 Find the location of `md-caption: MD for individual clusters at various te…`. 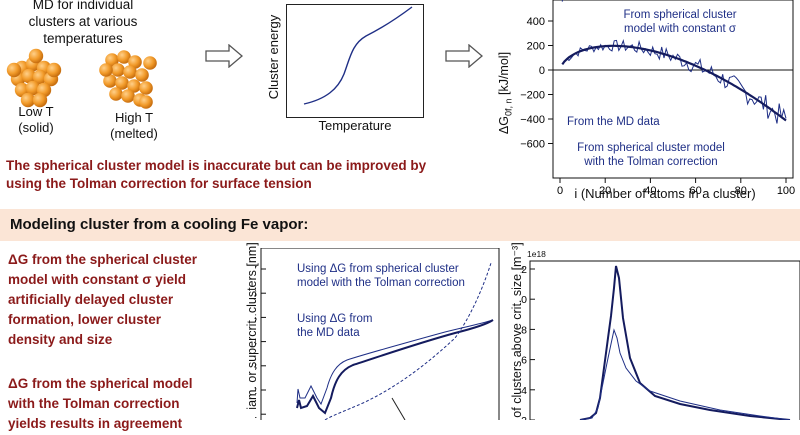

md-caption: MD for individual clusters at various te… is located at coordinates (83, 23).